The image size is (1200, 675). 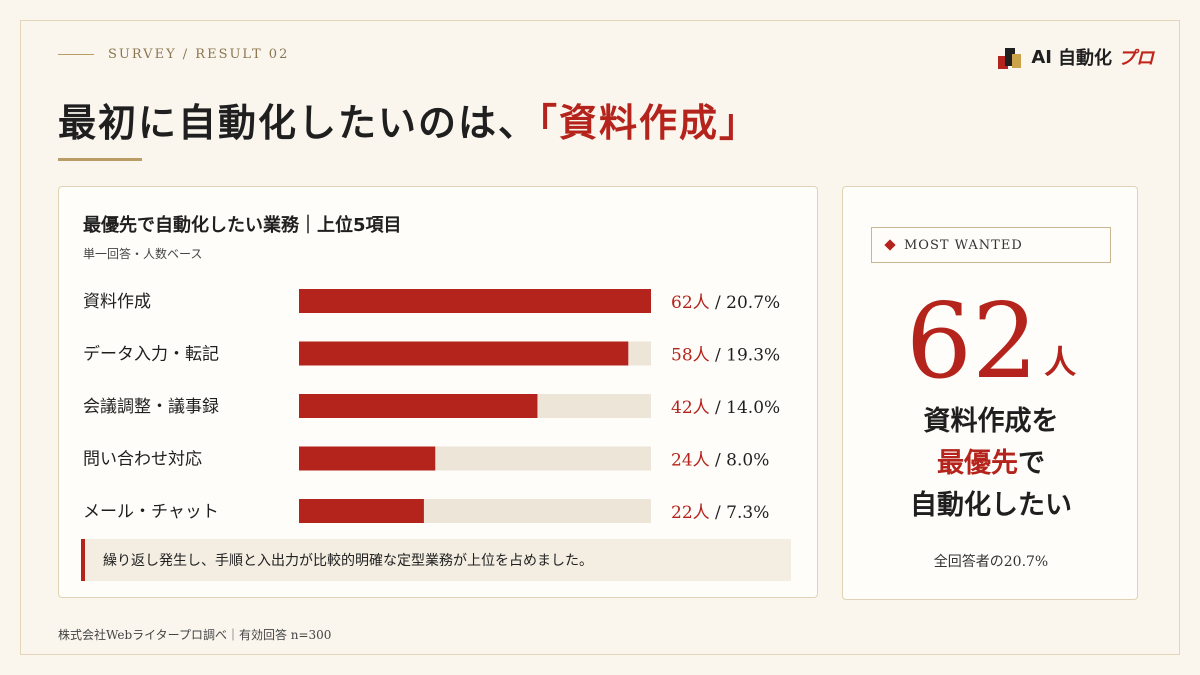 I want to click on highlight-message: 資料作成を 最優先で 自動化したい, so click(x=991, y=464).